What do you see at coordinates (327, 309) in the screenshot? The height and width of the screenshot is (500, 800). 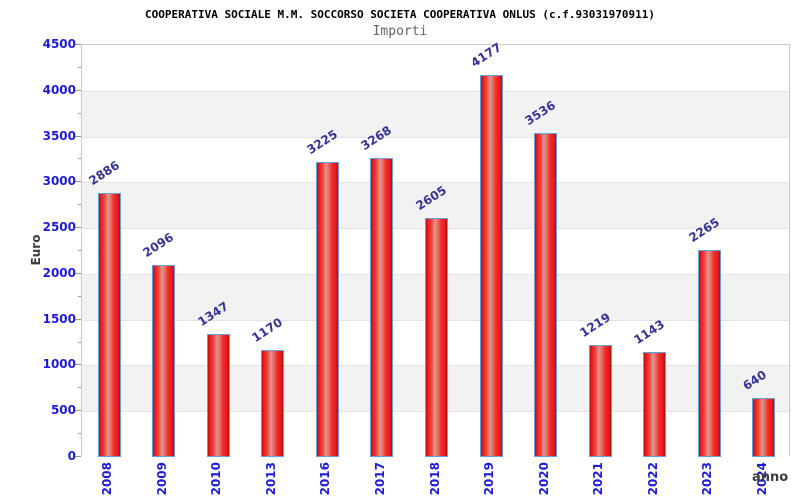 I see `bar-2016` at bounding box center [327, 309].